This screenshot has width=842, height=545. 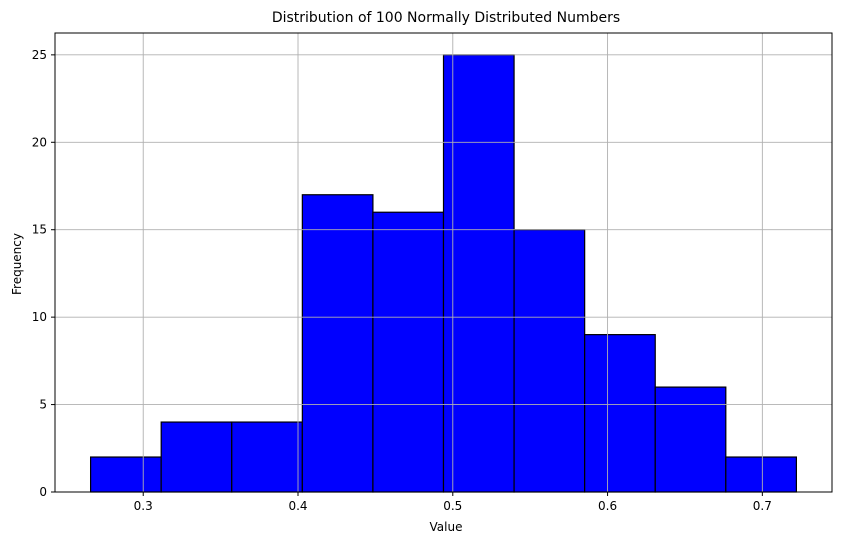 What do you see at coordinates (43, 273) in the screenshot?
I see `y-axis-ticks: 0 5 10 15 20 25` at bounding box center [43, 273].